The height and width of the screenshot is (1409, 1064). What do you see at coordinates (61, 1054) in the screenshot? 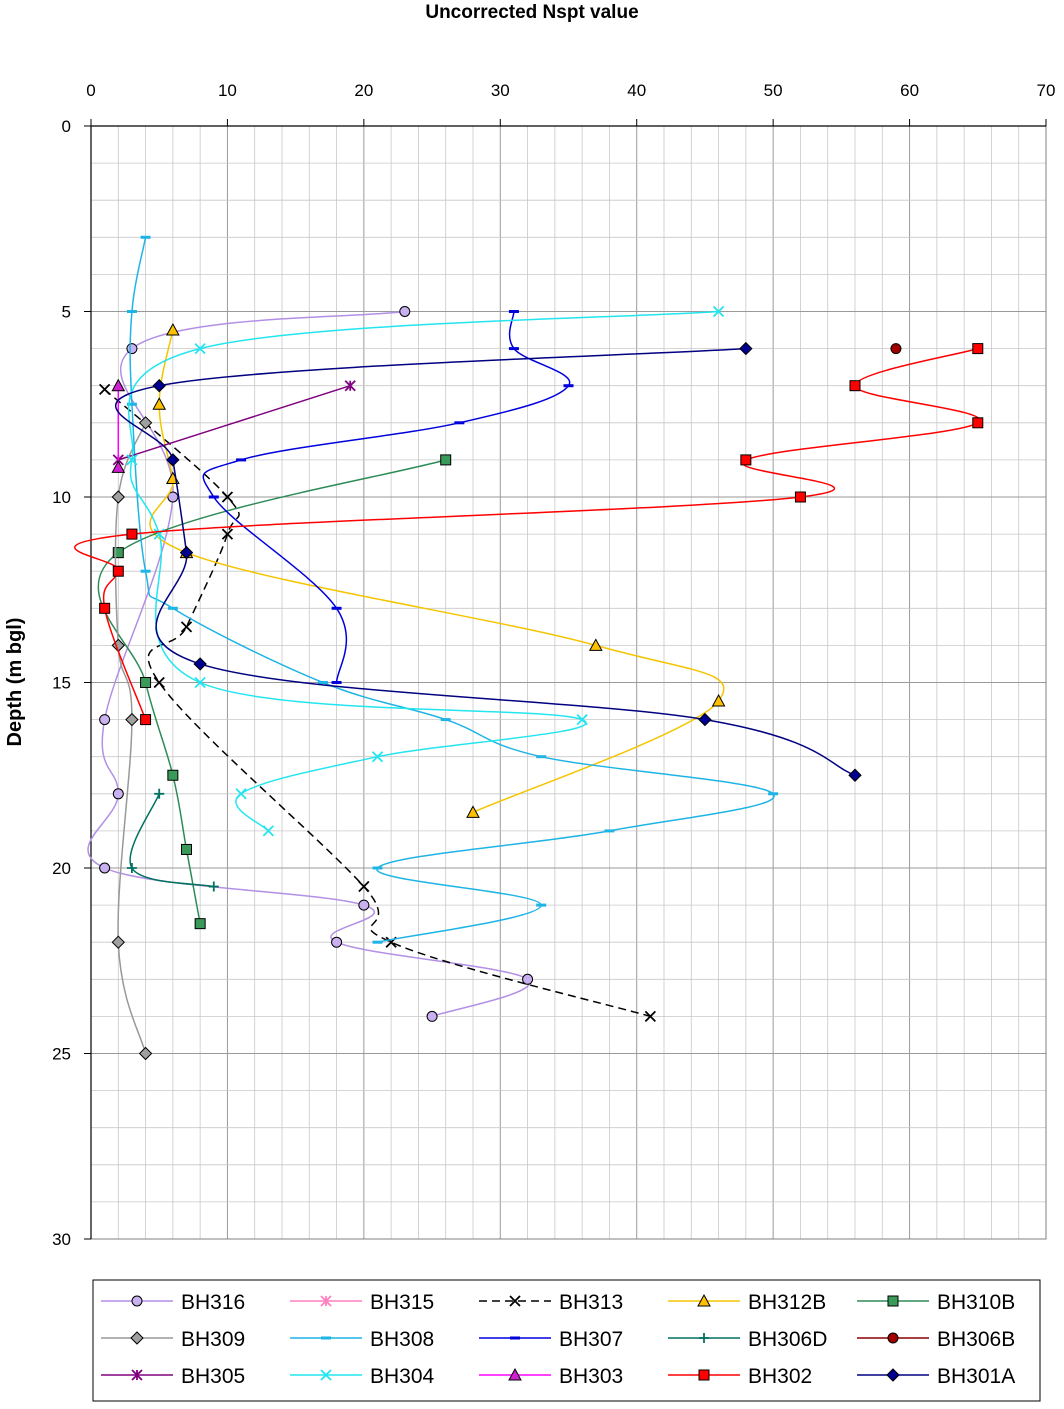
I see `y-tick-label: 25` at bounding box center [61, 1054].